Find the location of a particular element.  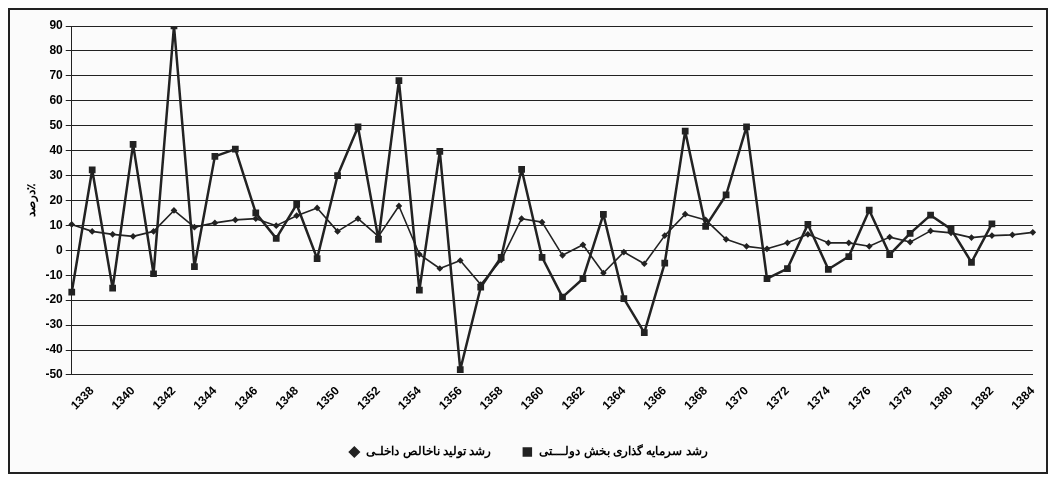

legend-label: رشد تولید ناخالص داخلـی is located at coordinates (429, 452).